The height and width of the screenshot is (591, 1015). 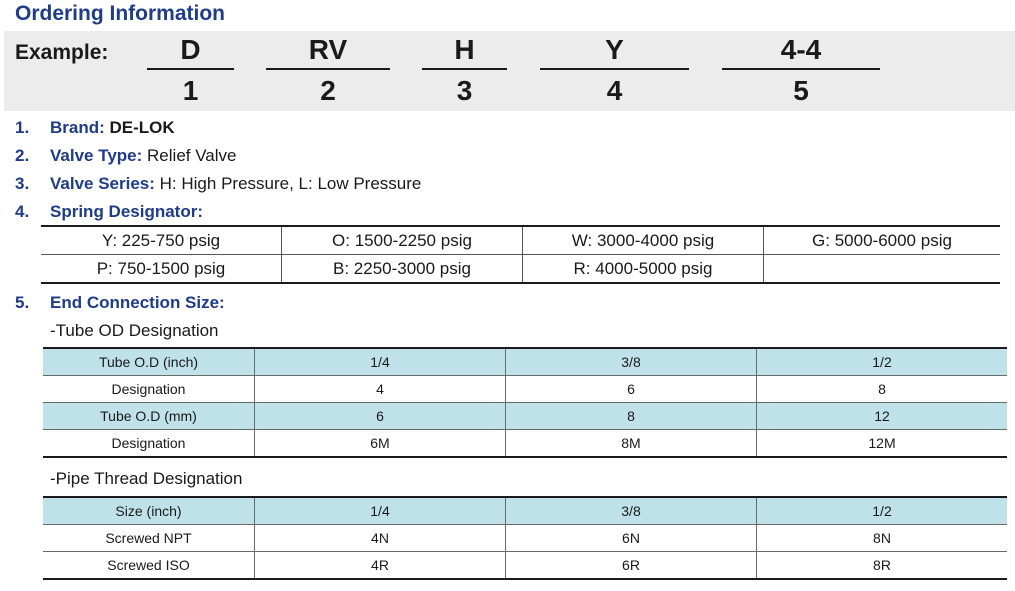 I want to click on example-part-4: Y 4, so click(x=614, y=72).